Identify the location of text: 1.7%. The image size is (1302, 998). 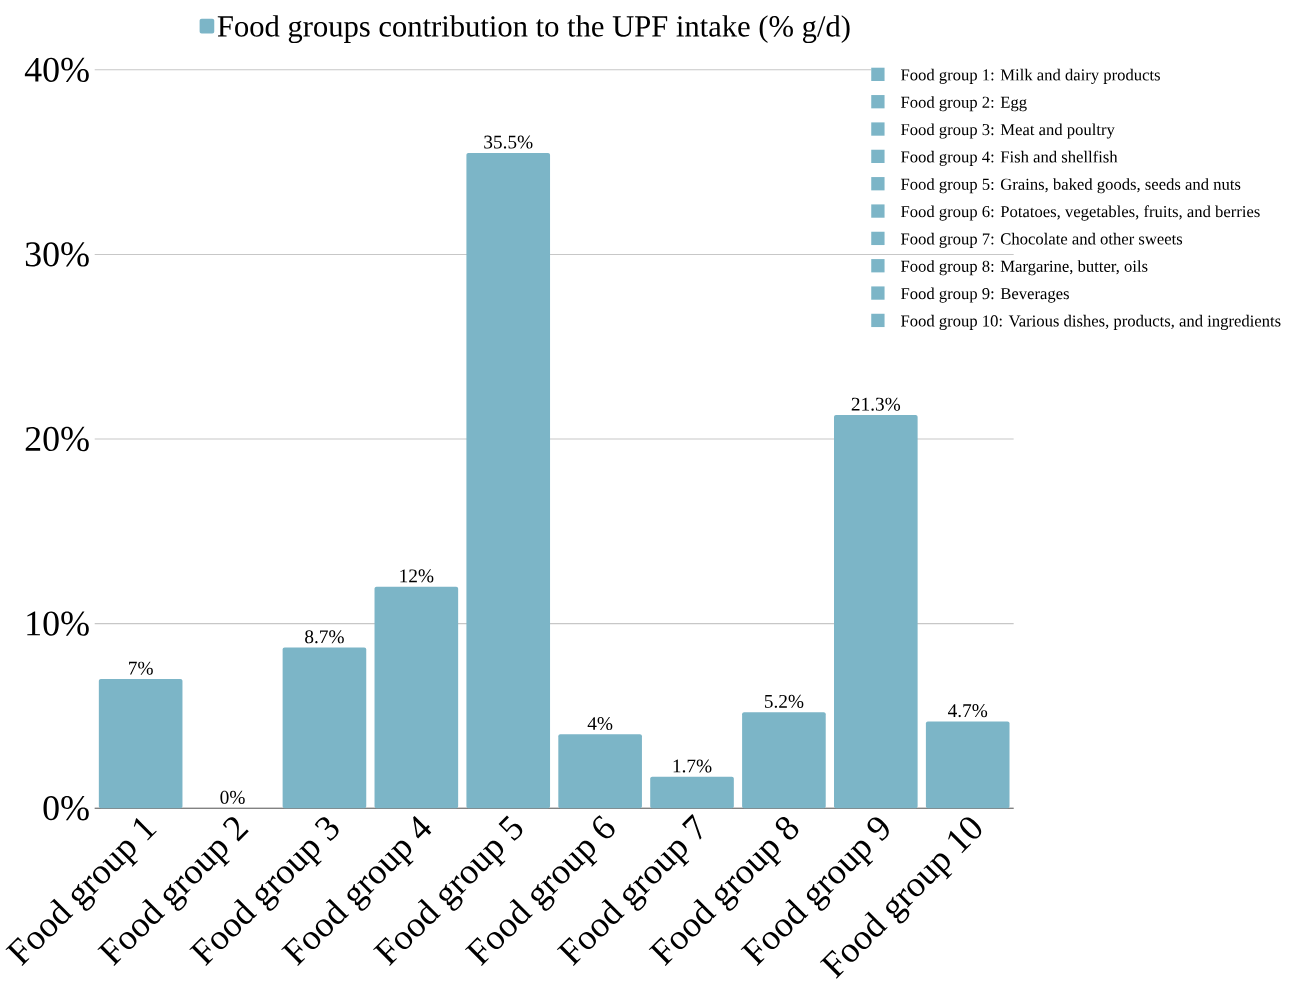
(692, 766).